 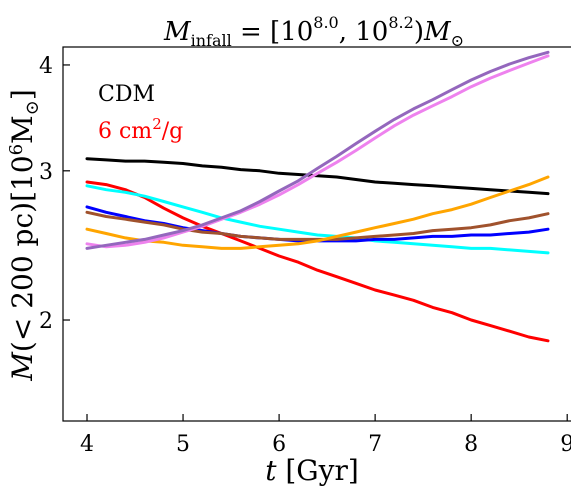 What do you see at coordinates (375, 444) in the screenshot?
I see `x-tick-label-7: 7` at bounding box center [375, 444].